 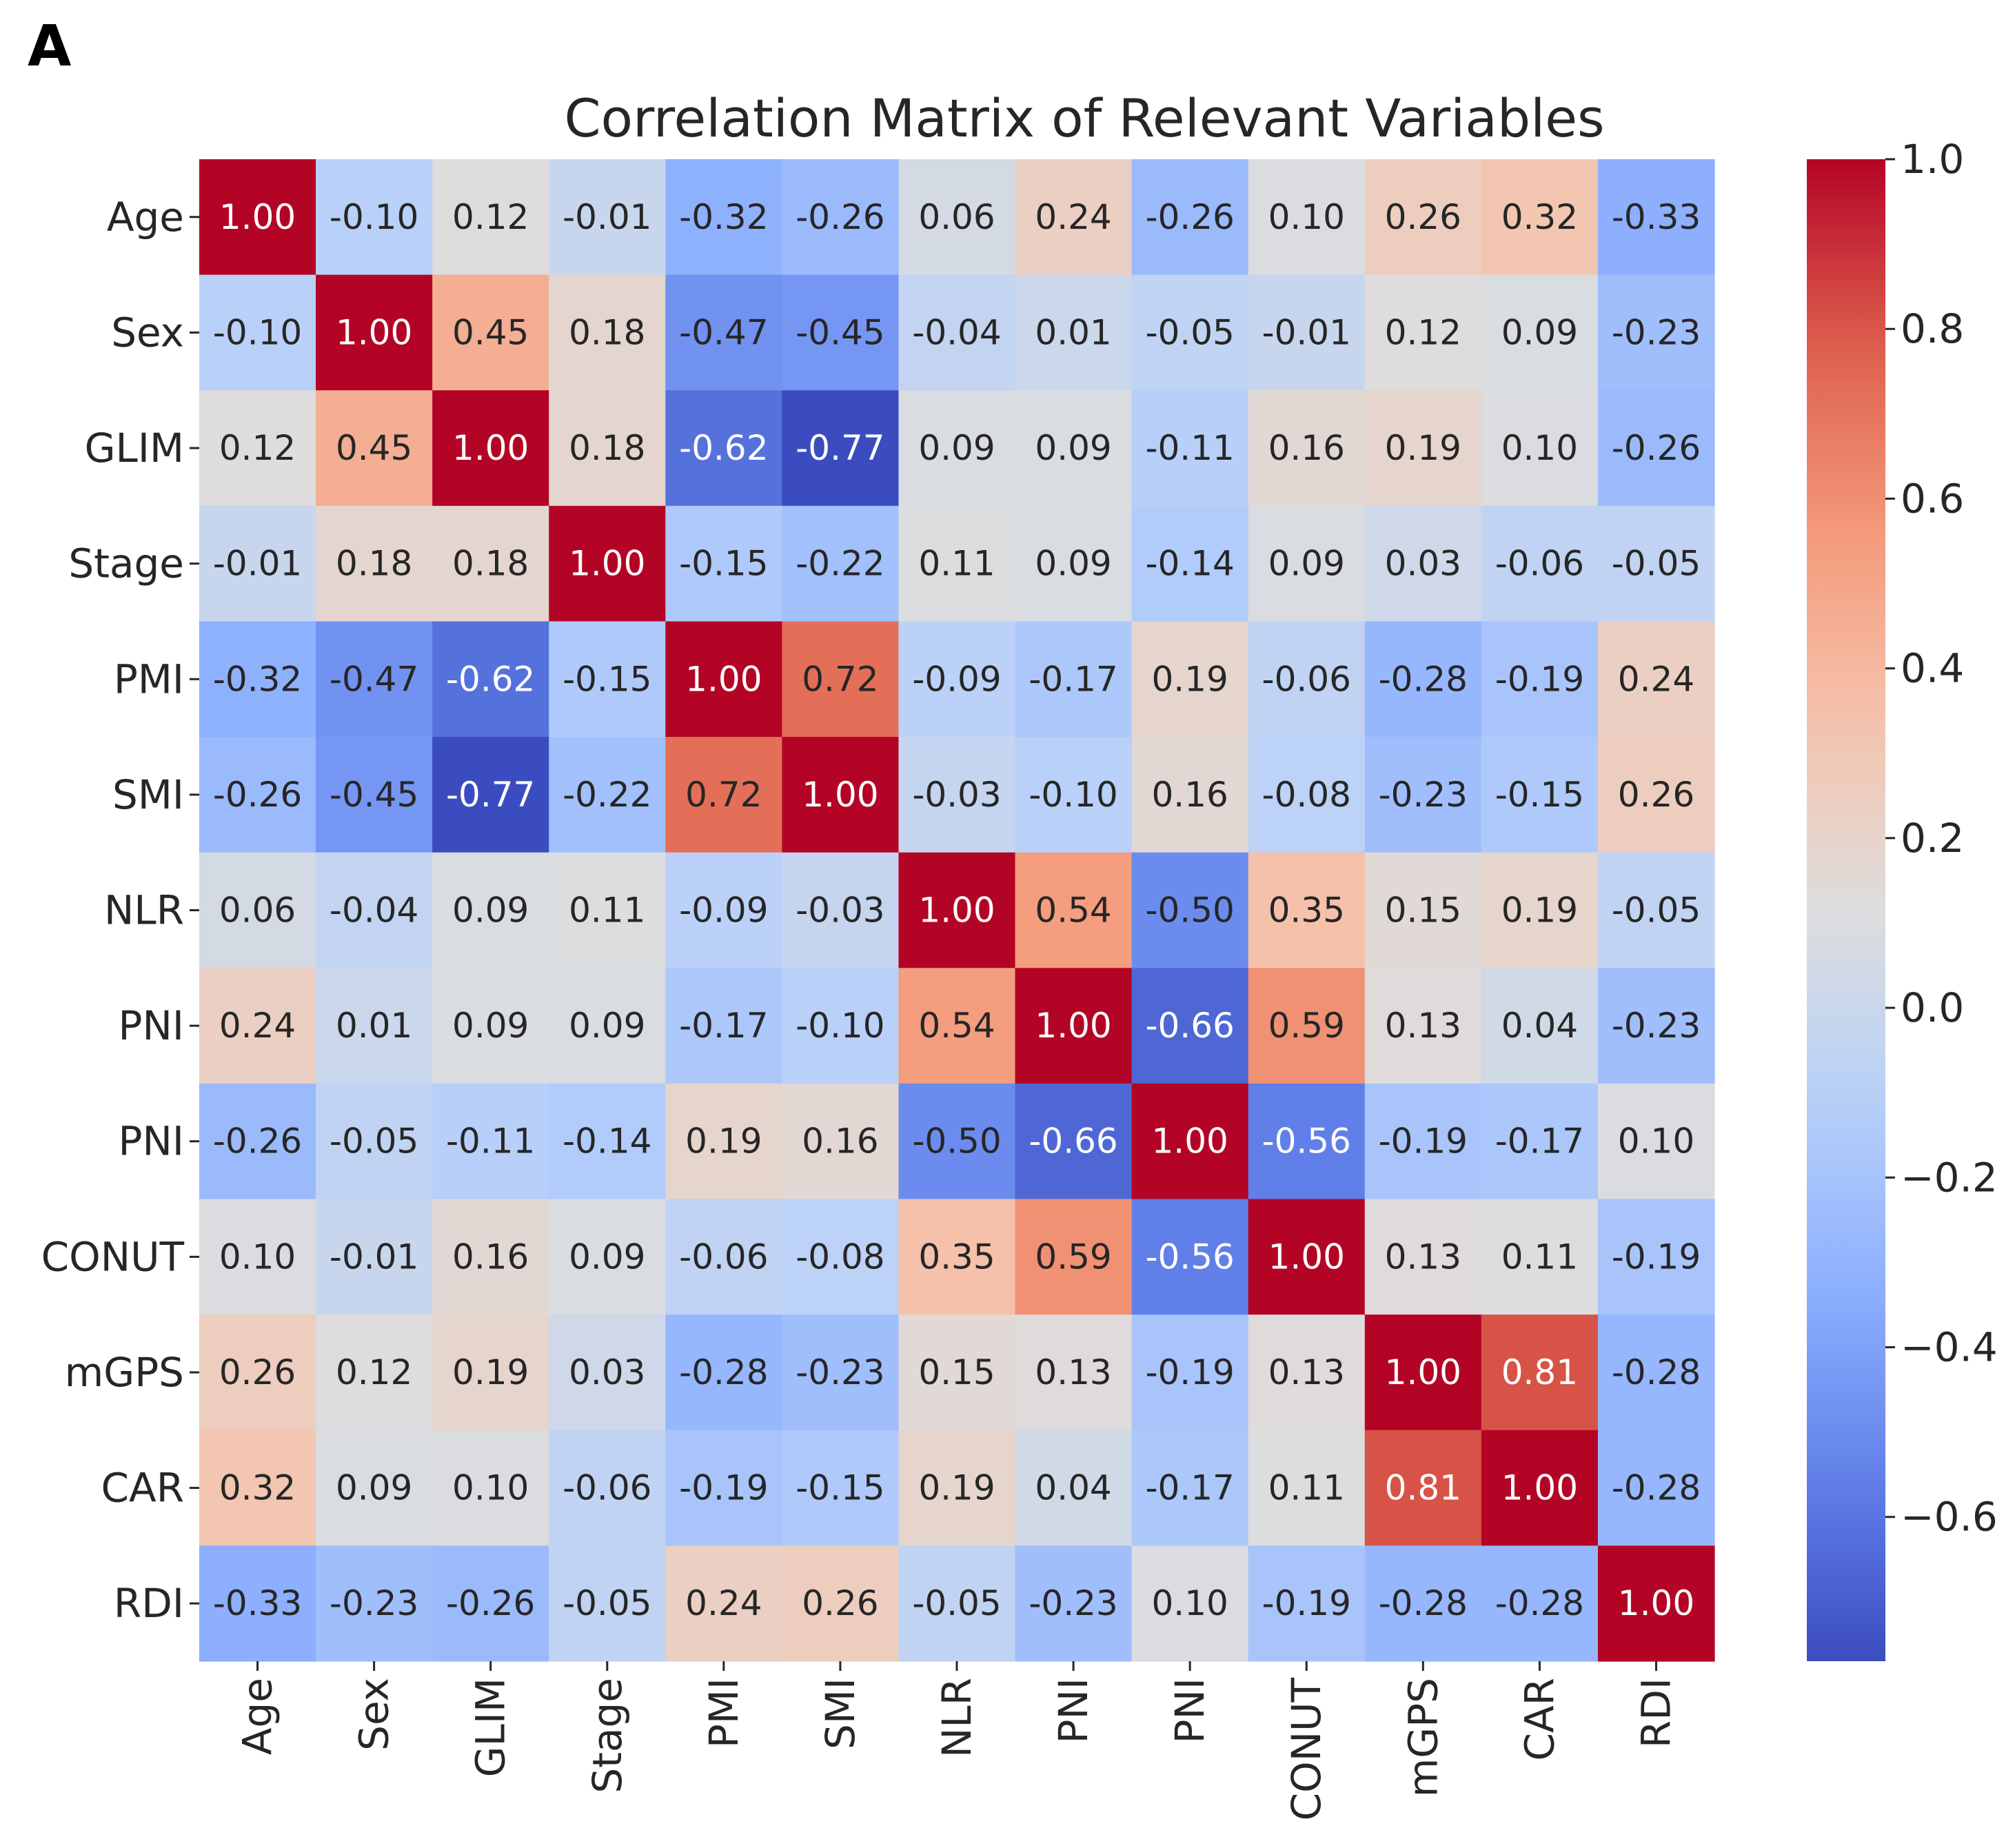 I want to click on colorbar-tick-label: −0.2, so click(x=1950, y=1177).